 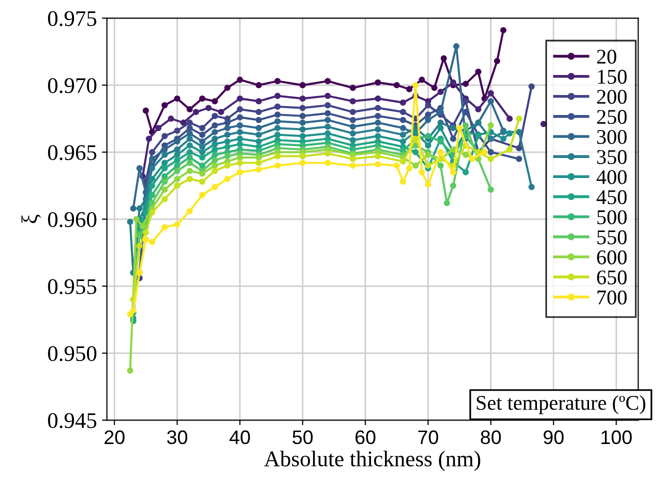 What do you see at coordinates (612, 157) in the screenshot?
I see `legend-label: 350` at bounding box center [612, 157].